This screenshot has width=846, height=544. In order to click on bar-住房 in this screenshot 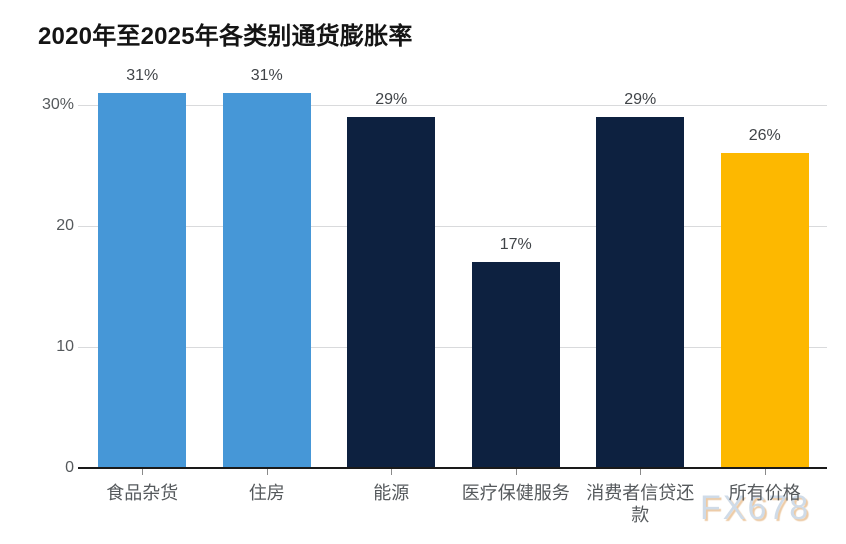, I will do `click(266, 280)`.